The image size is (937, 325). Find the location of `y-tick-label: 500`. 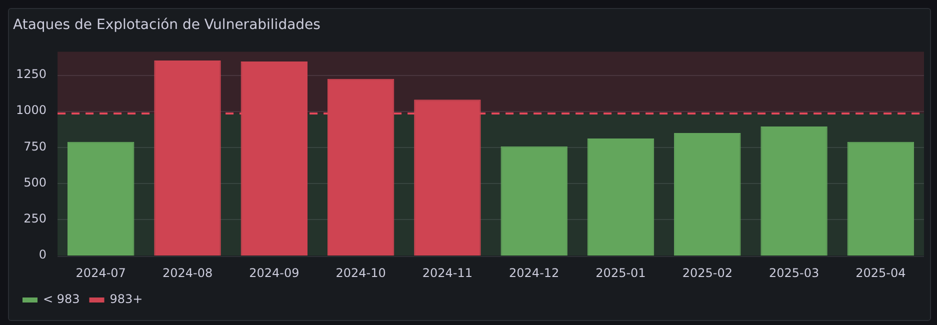

y-tick-label: 500 is located at coordinates (35, 182).